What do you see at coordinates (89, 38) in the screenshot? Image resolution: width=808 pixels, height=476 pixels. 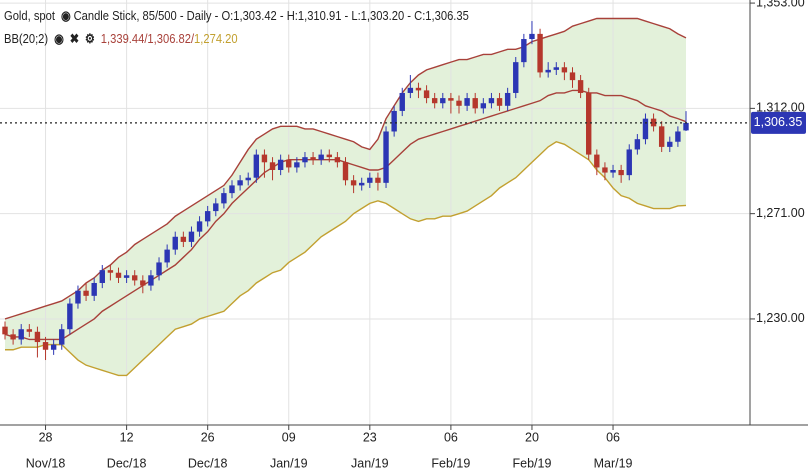 I see `settings-icon: ⚙` at bounding box center [89, 38].